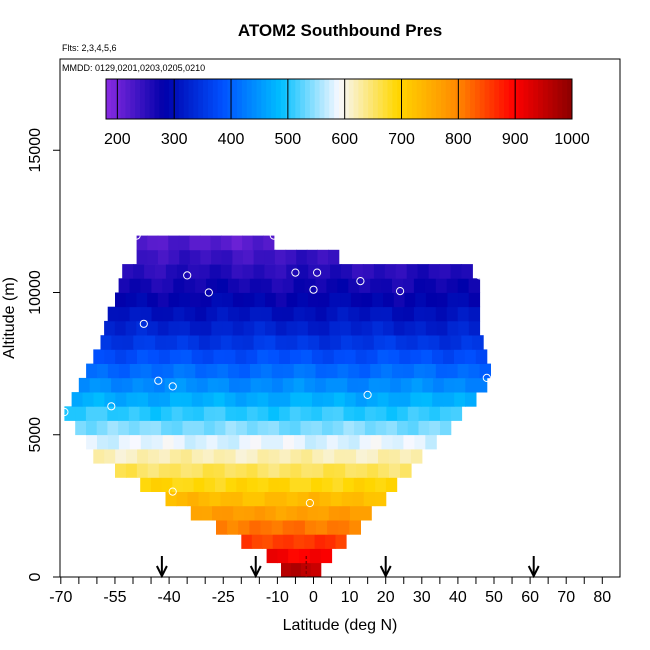 This screenshot has height=650, width=650. I want to click on dates-note: MMDD: 0129,0201,0203,0205,0210, so click(133, 68).